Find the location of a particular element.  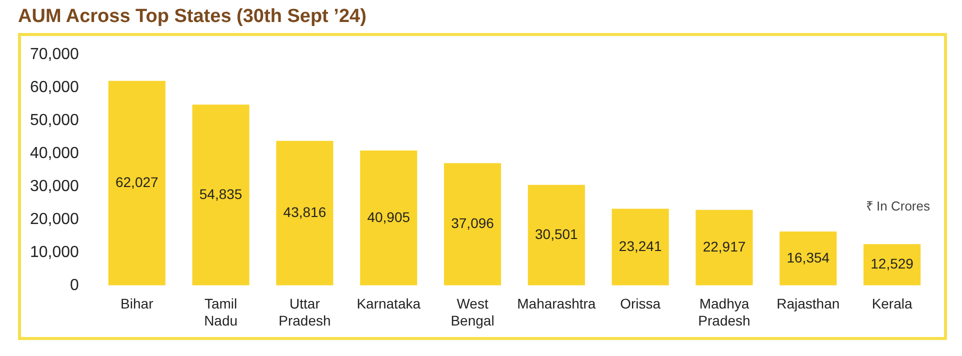

y-tick-label: 60,000 is located at coordinates (55, 87).